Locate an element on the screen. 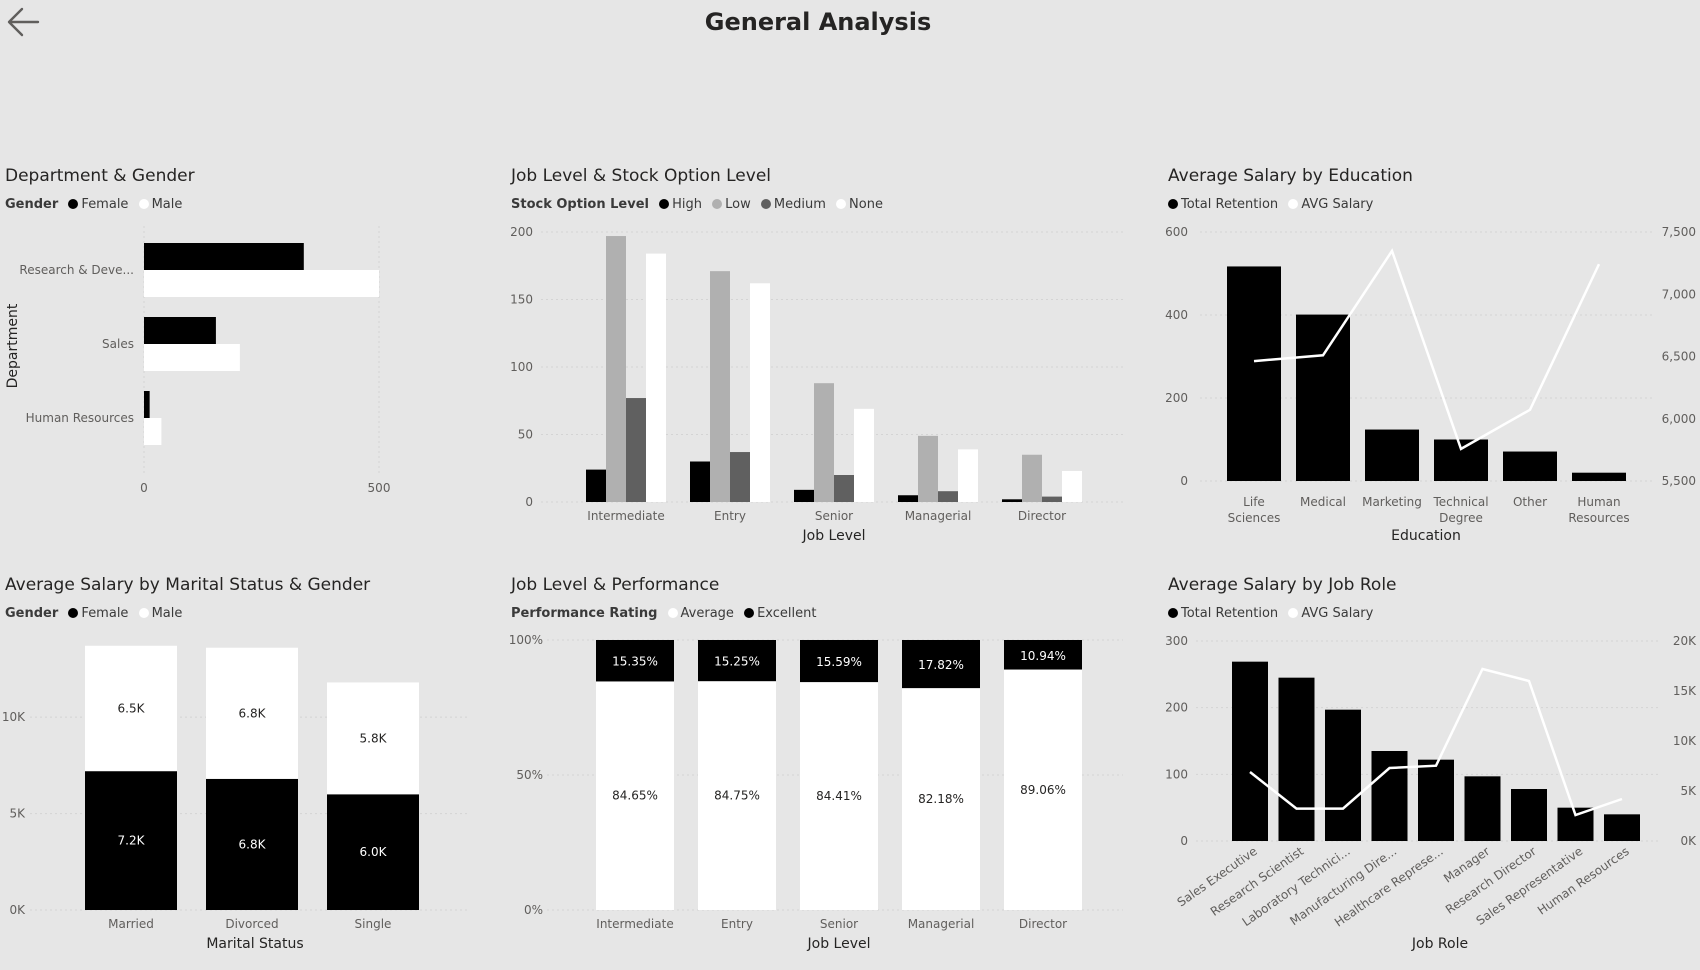 Image resolution: width=1700 pixels, height=970 pixels. male-swatch-icon is located at coordinates (143, 204).